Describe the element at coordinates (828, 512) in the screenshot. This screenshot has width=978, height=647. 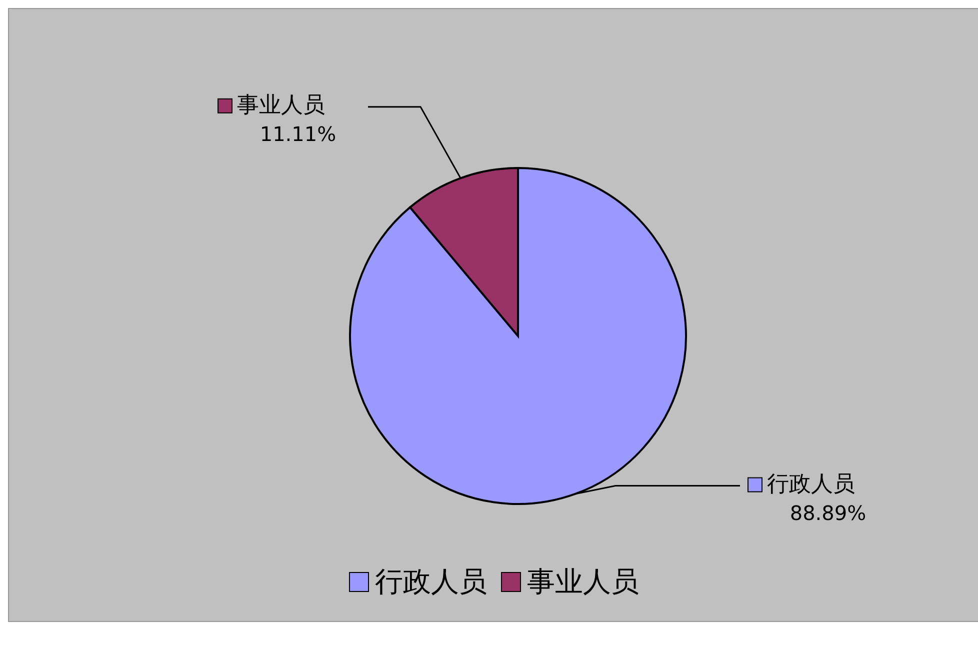
I see `data-label: 88.89%` at that location.